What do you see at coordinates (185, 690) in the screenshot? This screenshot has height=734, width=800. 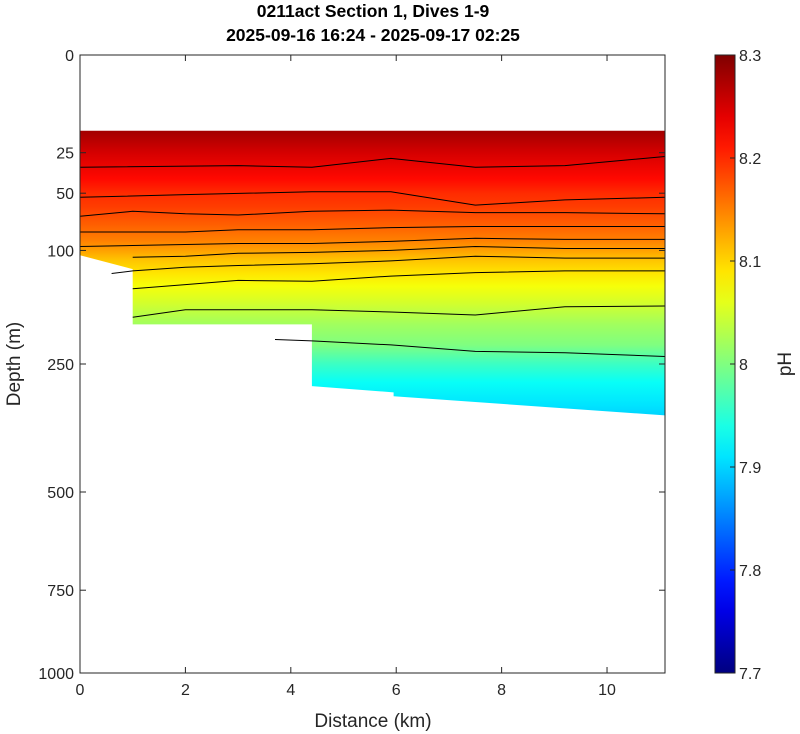 I see `x-tick-label: 2` at bounding box center [185, 690].